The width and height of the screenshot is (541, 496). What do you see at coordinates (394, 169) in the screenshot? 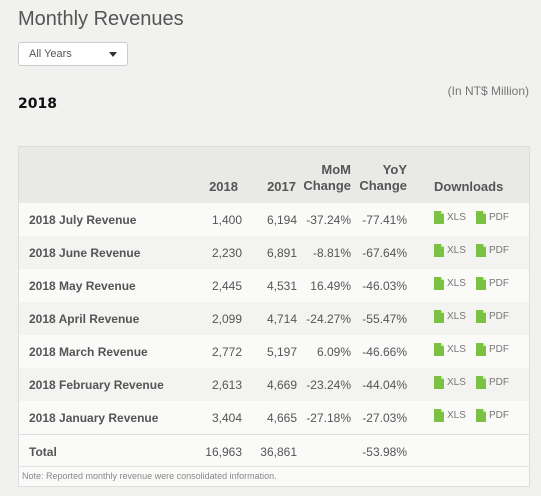
I see `header-yoy-line1: YoY` at bounding box center [394, 169].